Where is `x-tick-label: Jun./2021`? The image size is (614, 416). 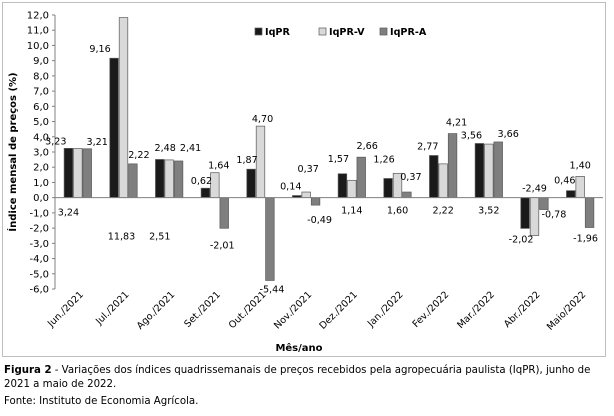
x-tick-label: Jun./2021 is located at coordinates (65, 309).